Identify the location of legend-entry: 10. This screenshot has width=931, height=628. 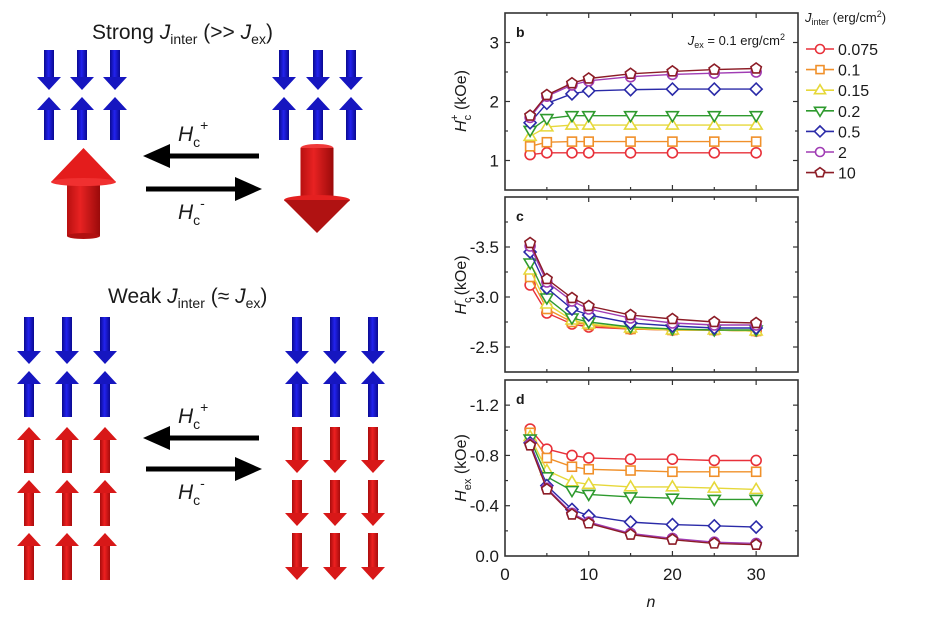
(831, 174).